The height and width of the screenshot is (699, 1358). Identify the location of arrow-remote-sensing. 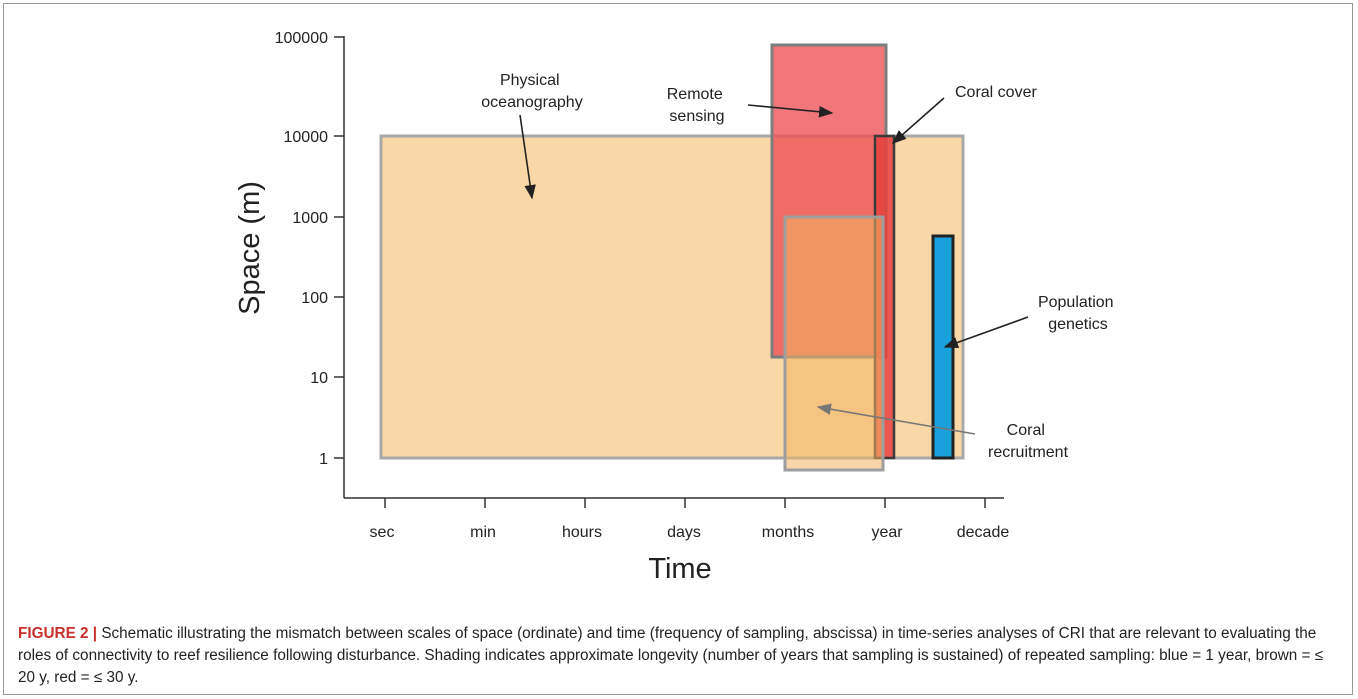
(790, 111).